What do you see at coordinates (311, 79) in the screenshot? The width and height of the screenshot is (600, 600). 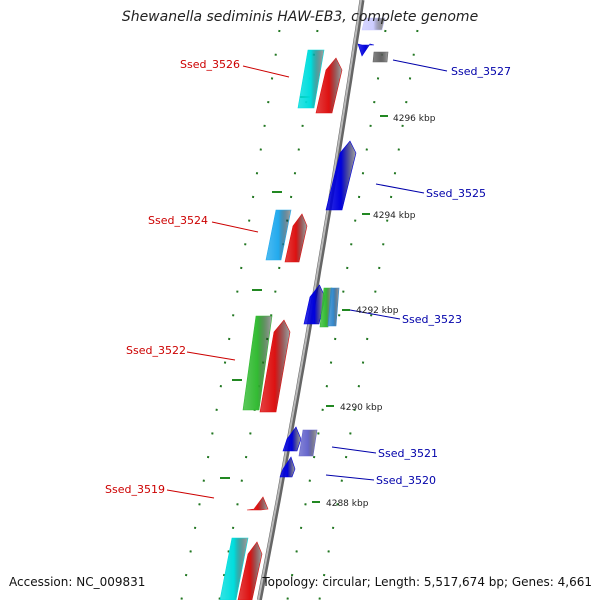 I see `gene-bar-ssed-3526a` at bounding box center [311, 79].